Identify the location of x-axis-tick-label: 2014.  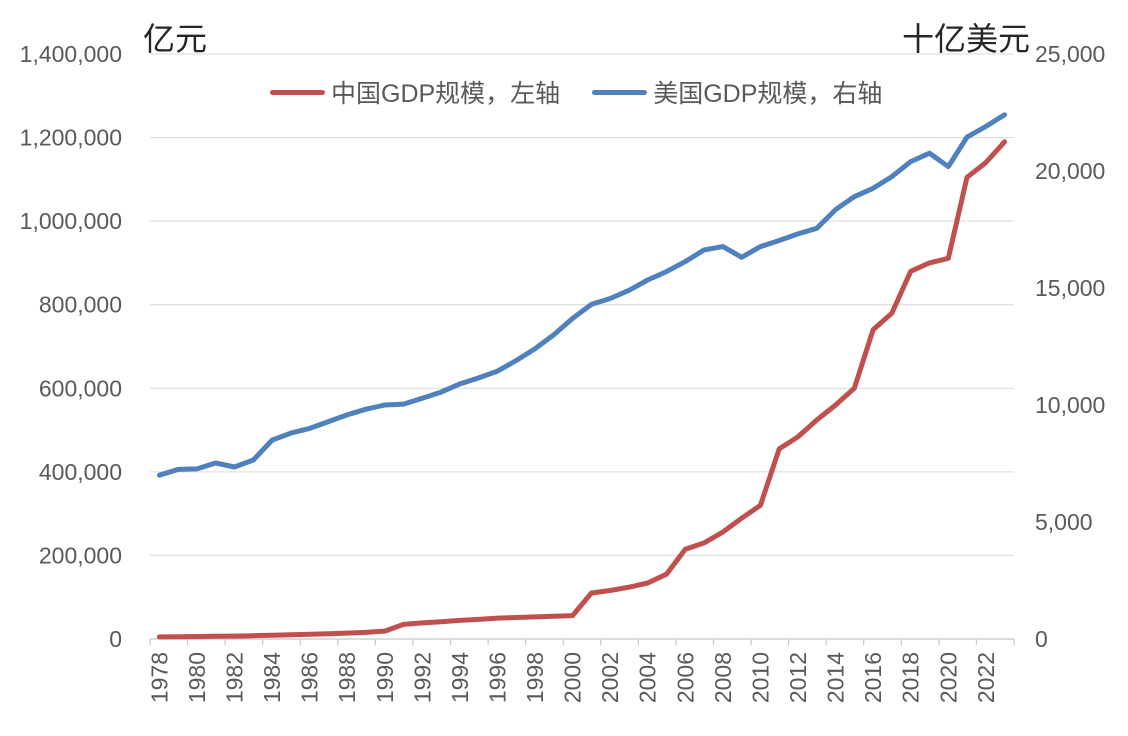
(836, 677).